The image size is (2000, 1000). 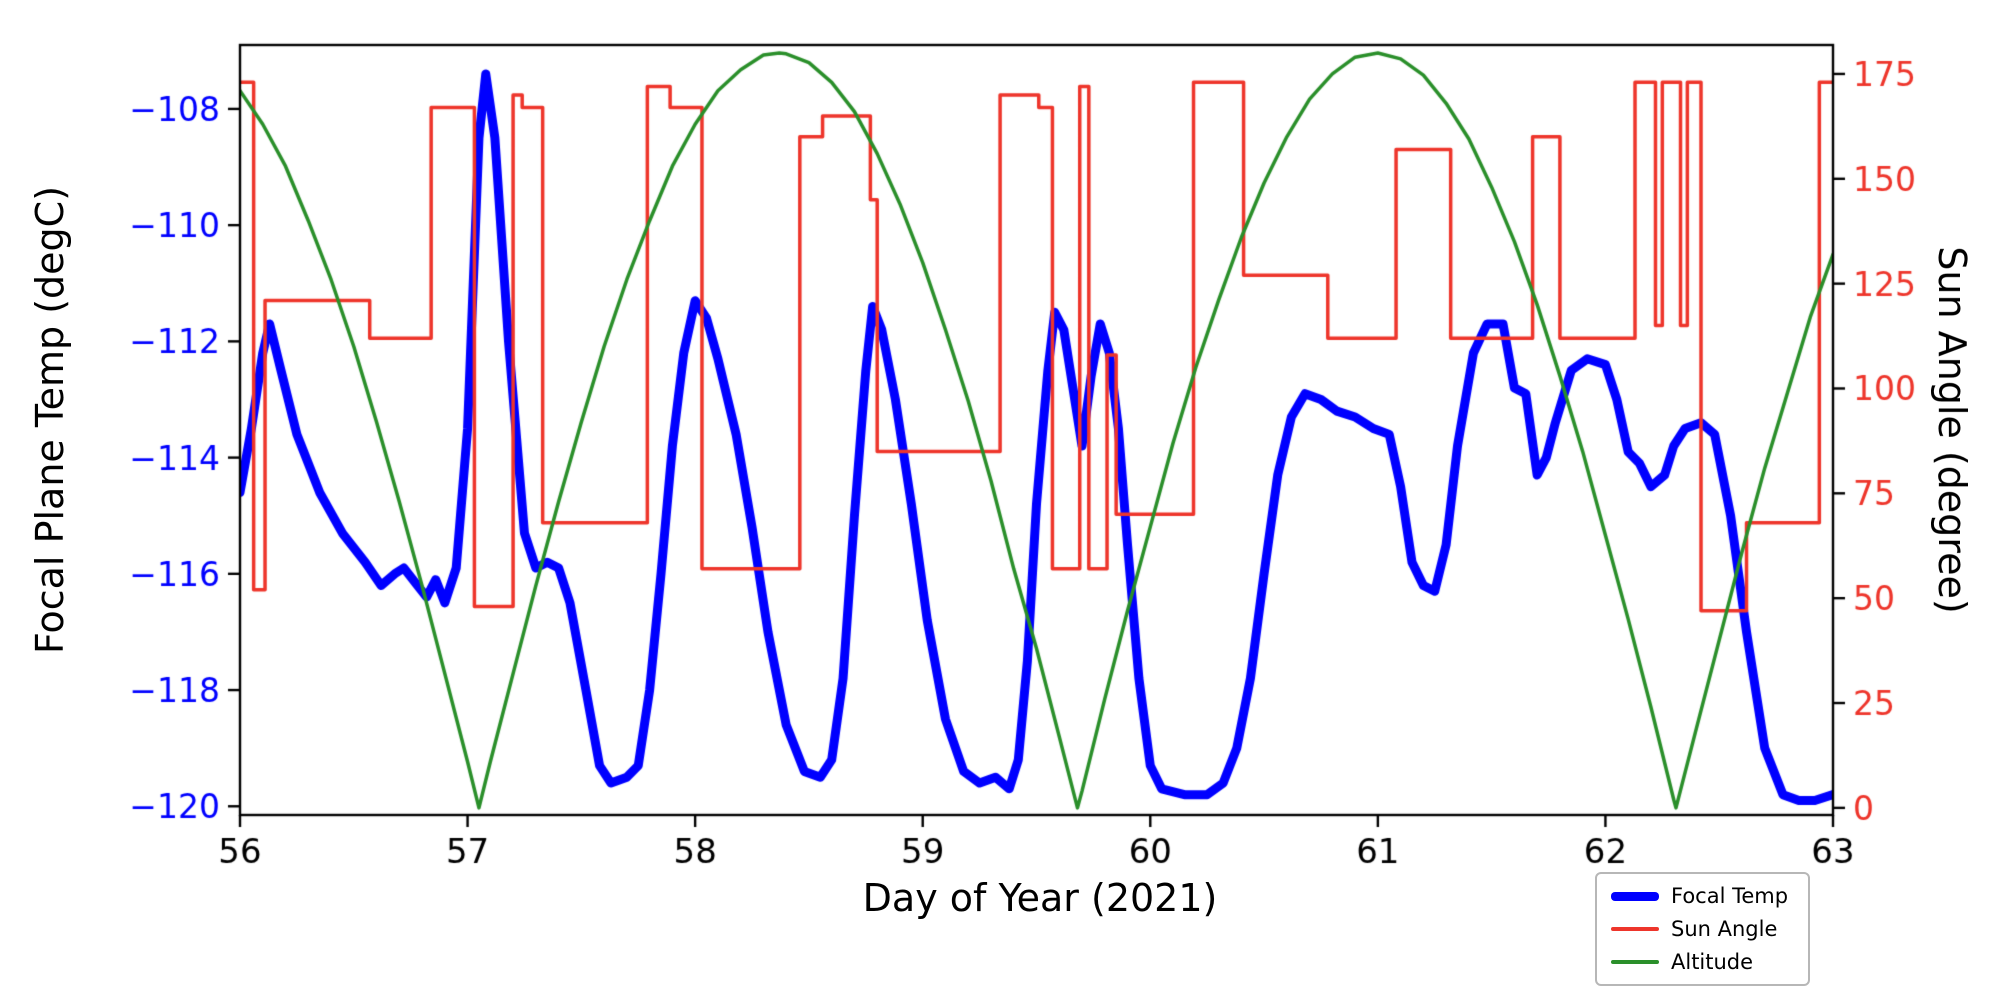 What do you see at coordinates (1952, 430) in the screenshot?
I see `right-axis-title: Sun Angle (degree)` at bounding box center [1952, 430].